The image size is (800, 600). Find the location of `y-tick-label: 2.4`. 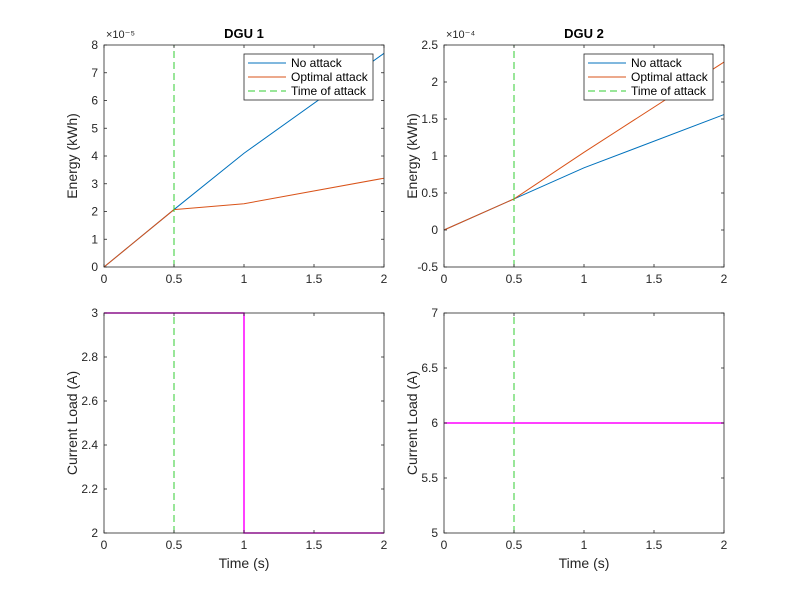

y-tick-label: 2.4 is located at coordinates (89, 445).